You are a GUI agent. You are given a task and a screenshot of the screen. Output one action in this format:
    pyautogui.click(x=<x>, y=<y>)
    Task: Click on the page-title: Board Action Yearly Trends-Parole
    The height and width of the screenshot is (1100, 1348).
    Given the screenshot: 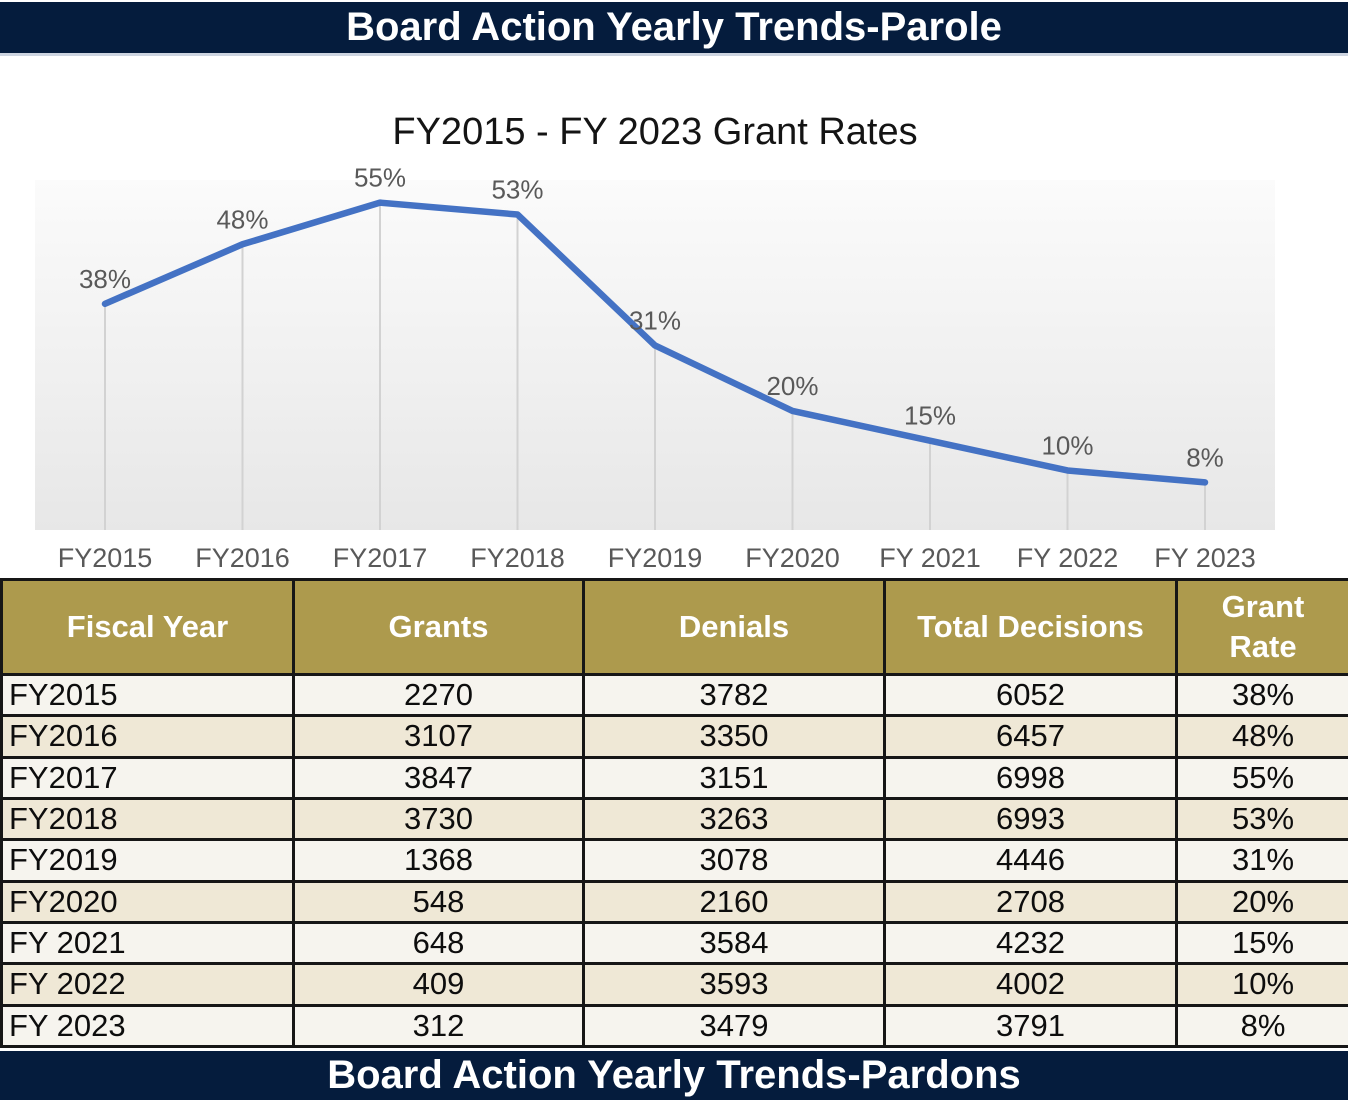 What is the action you would take?
    pyautogui.click(x=674, y=27)
    